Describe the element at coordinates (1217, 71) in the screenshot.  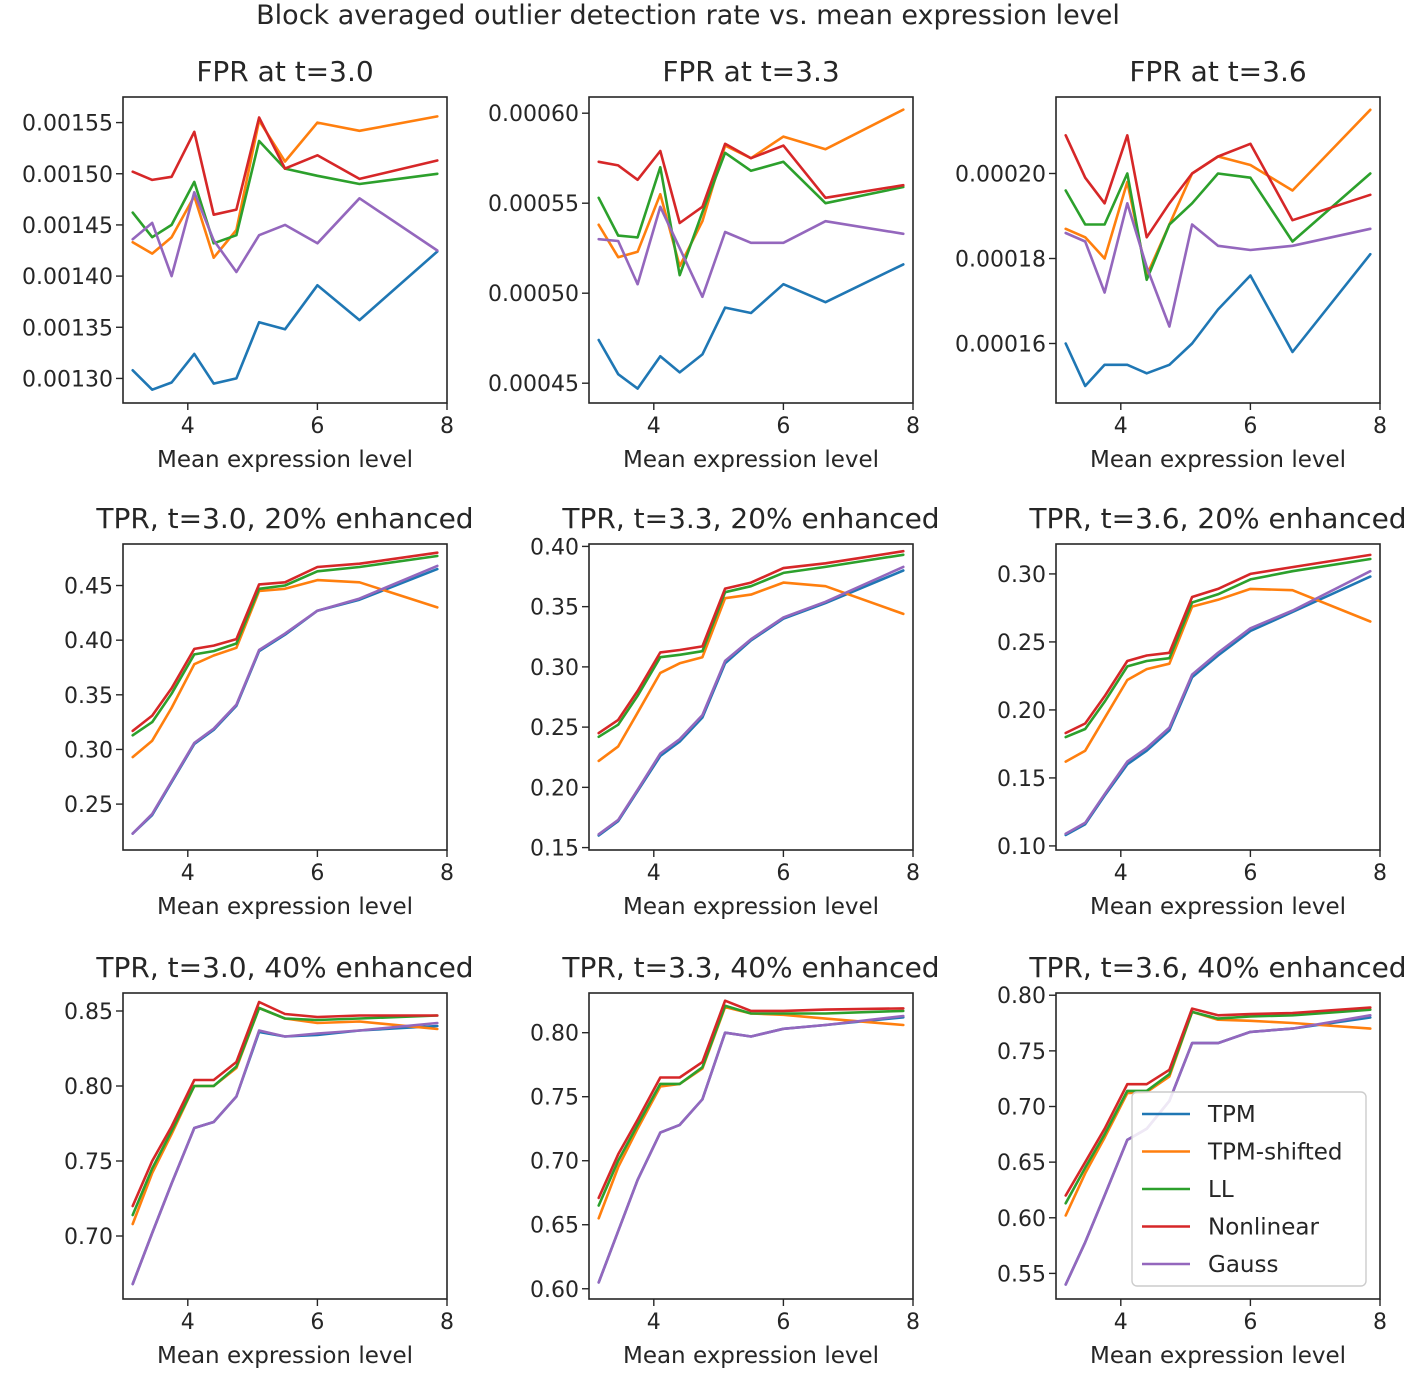
I see `subplot-title: FPR at t=3.6` at that location.